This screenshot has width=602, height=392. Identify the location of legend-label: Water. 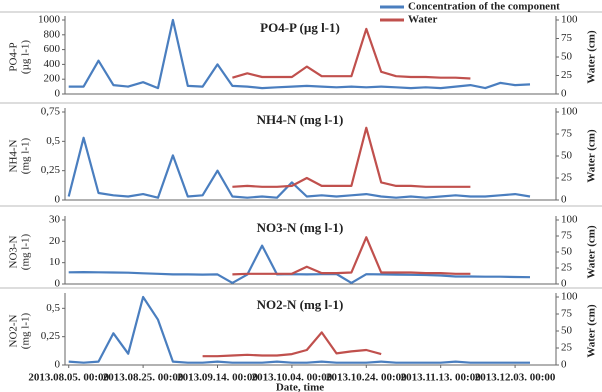
(422, 20).